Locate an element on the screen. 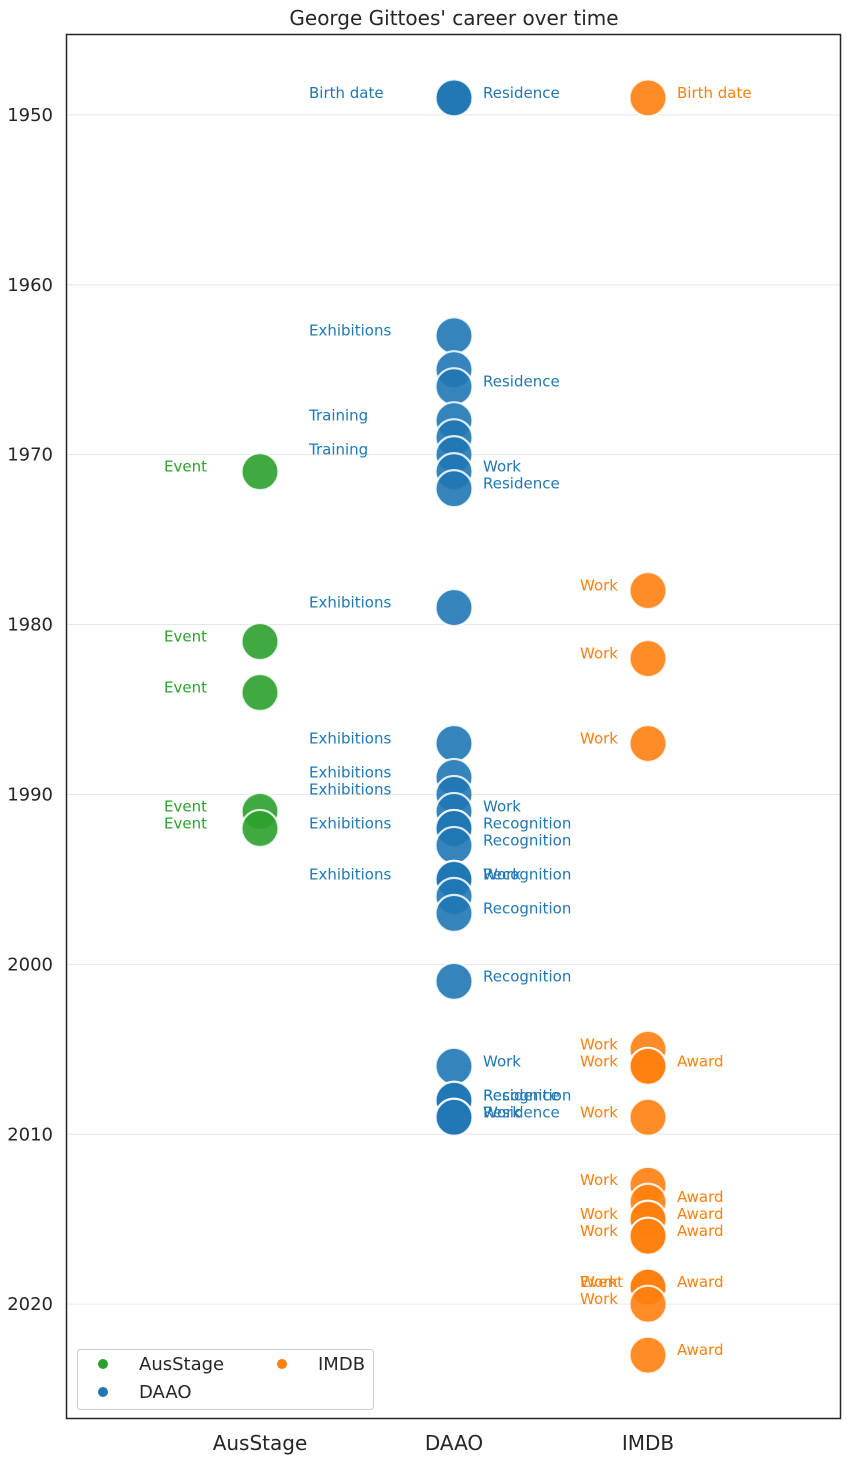 This screenshot has width=851, height=1463. x-tick-label: IMDB is located at coordinates (648, 1443).